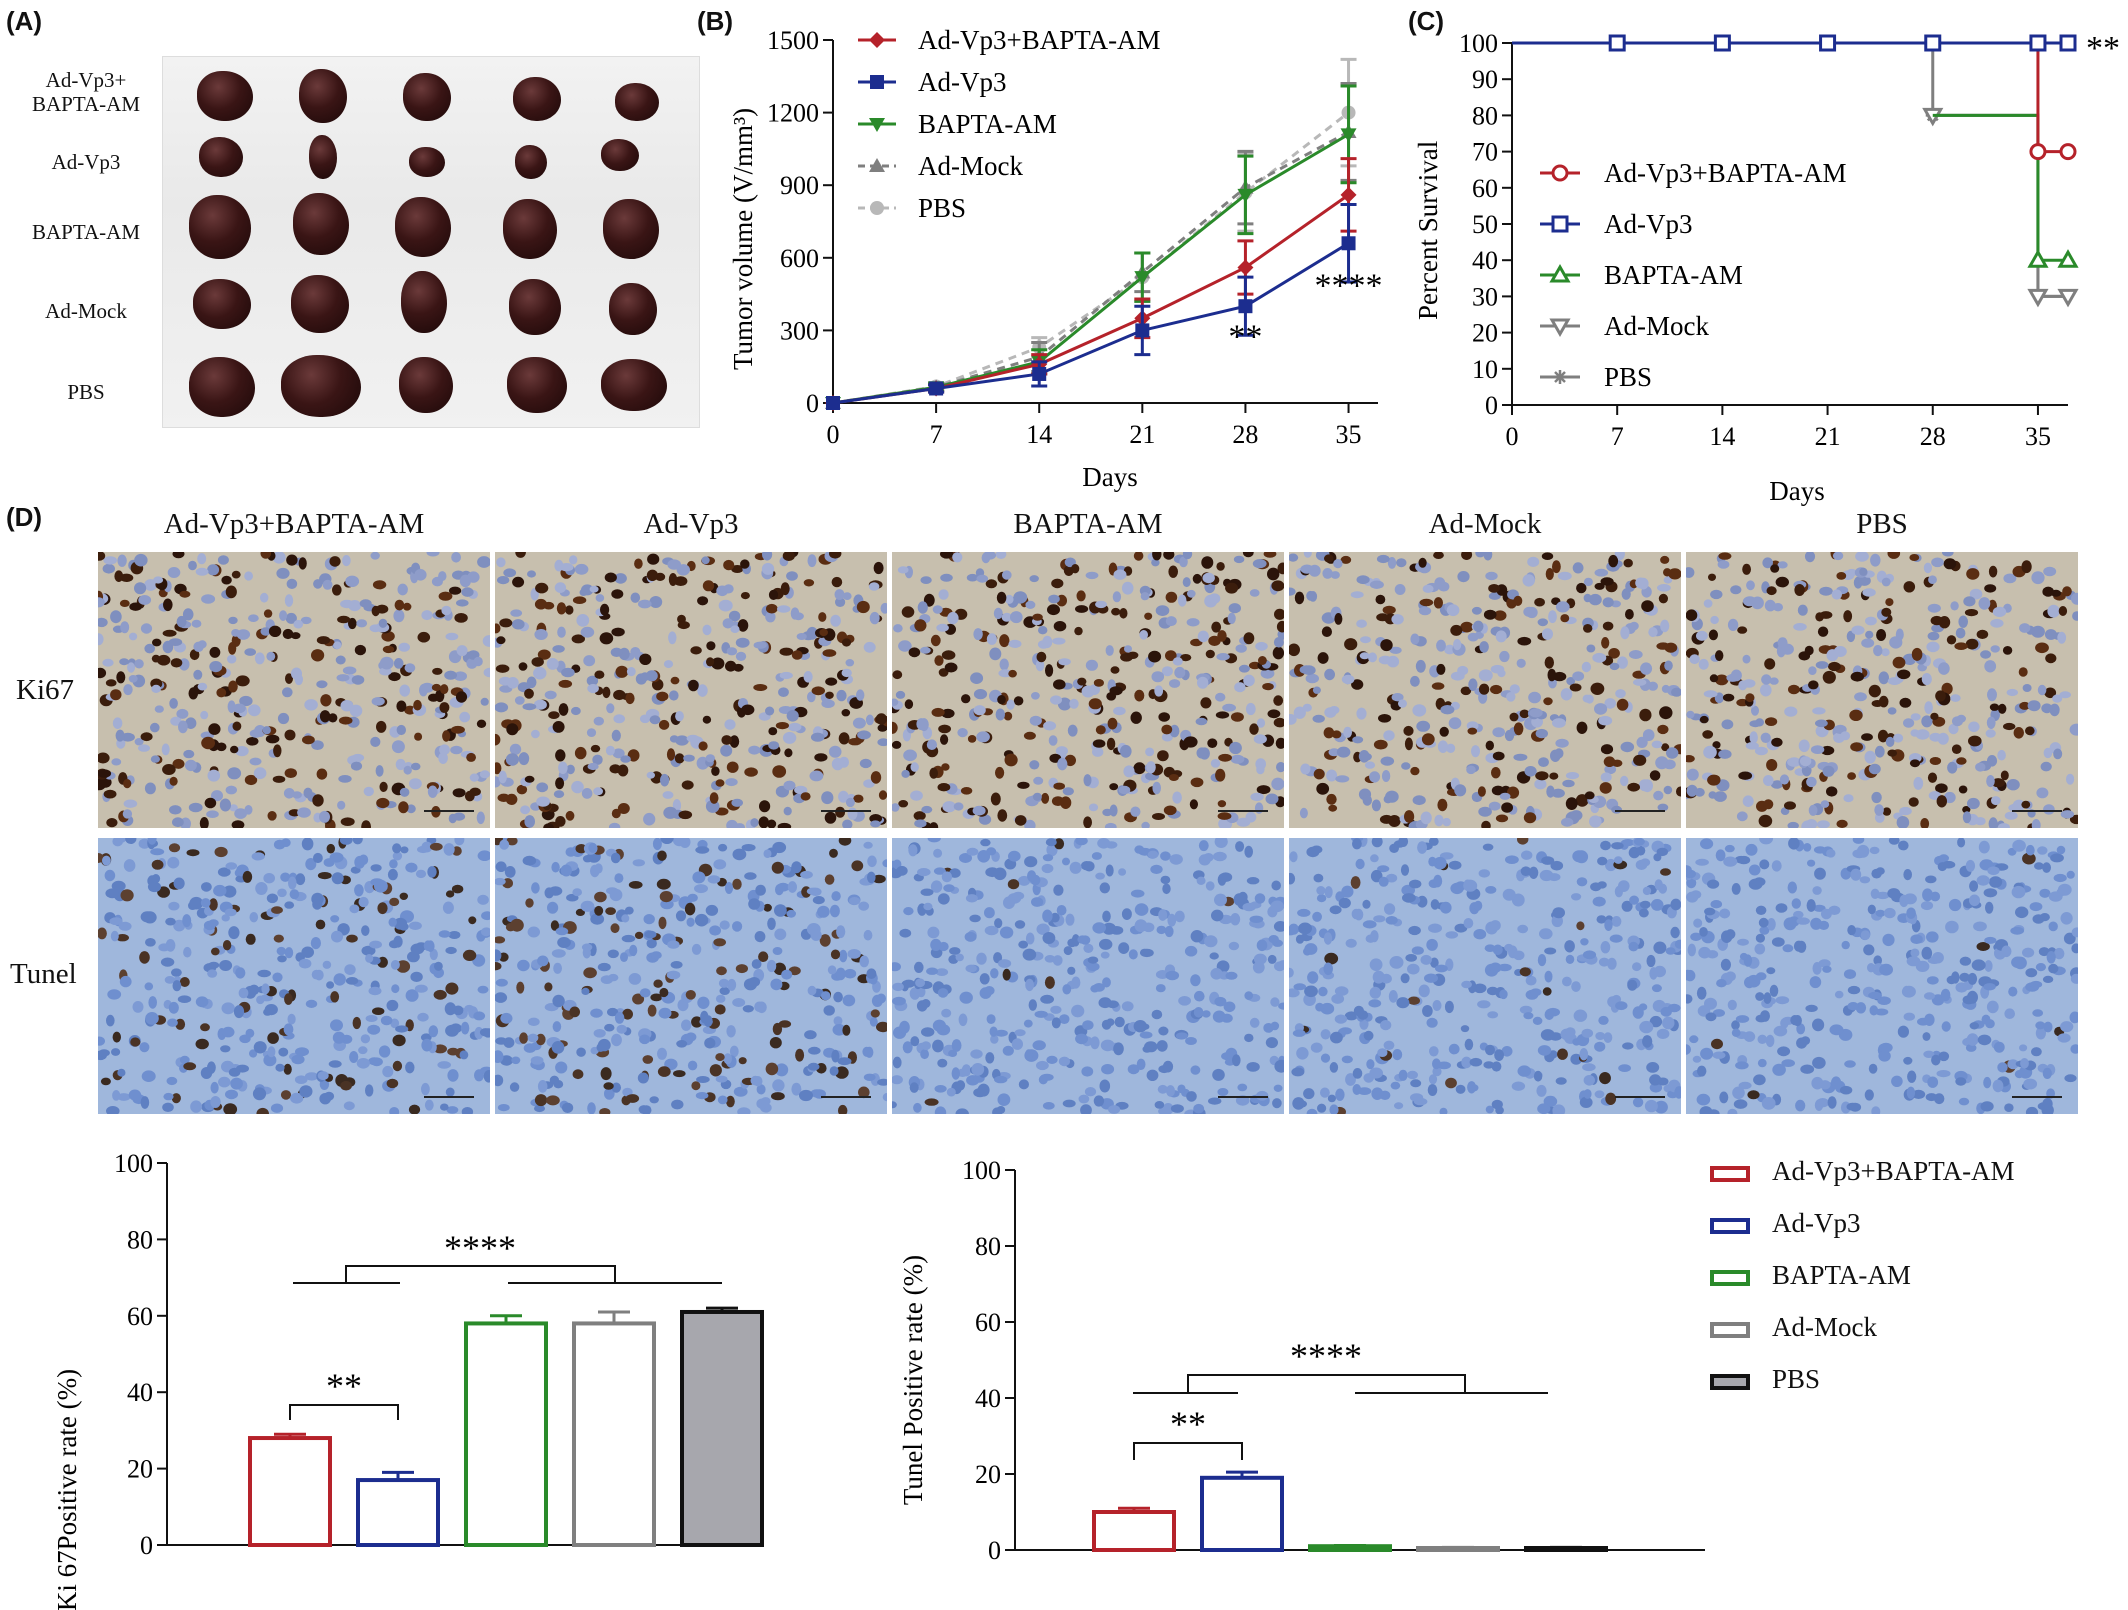 The width and height of the screenshot is (2128, 1610). I want to click on bar, so click(614, 1434).